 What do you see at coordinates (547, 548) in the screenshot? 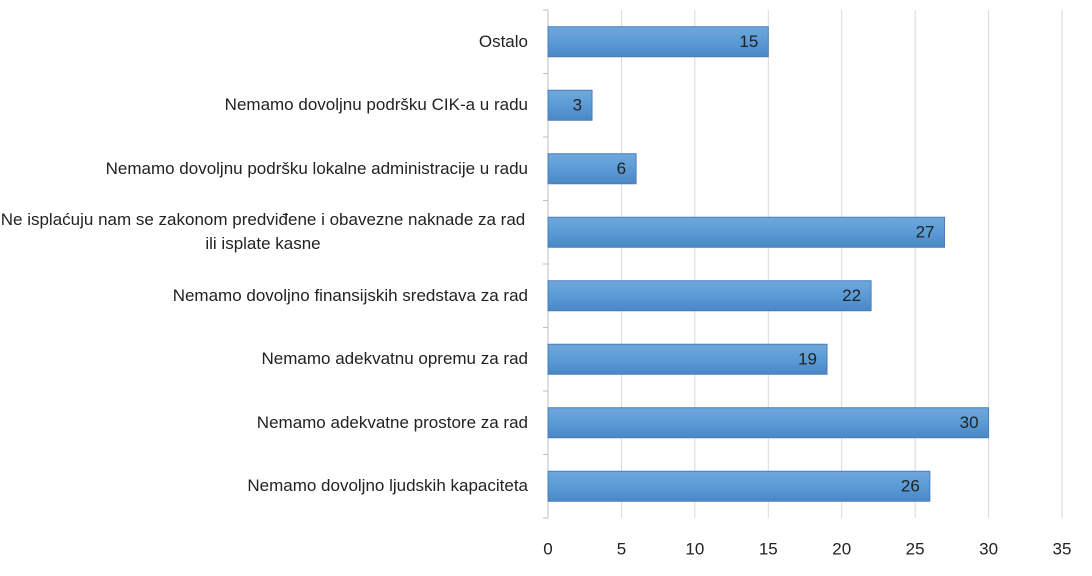
I see `x-tick-label: 0` at bounding box center [547, 548].